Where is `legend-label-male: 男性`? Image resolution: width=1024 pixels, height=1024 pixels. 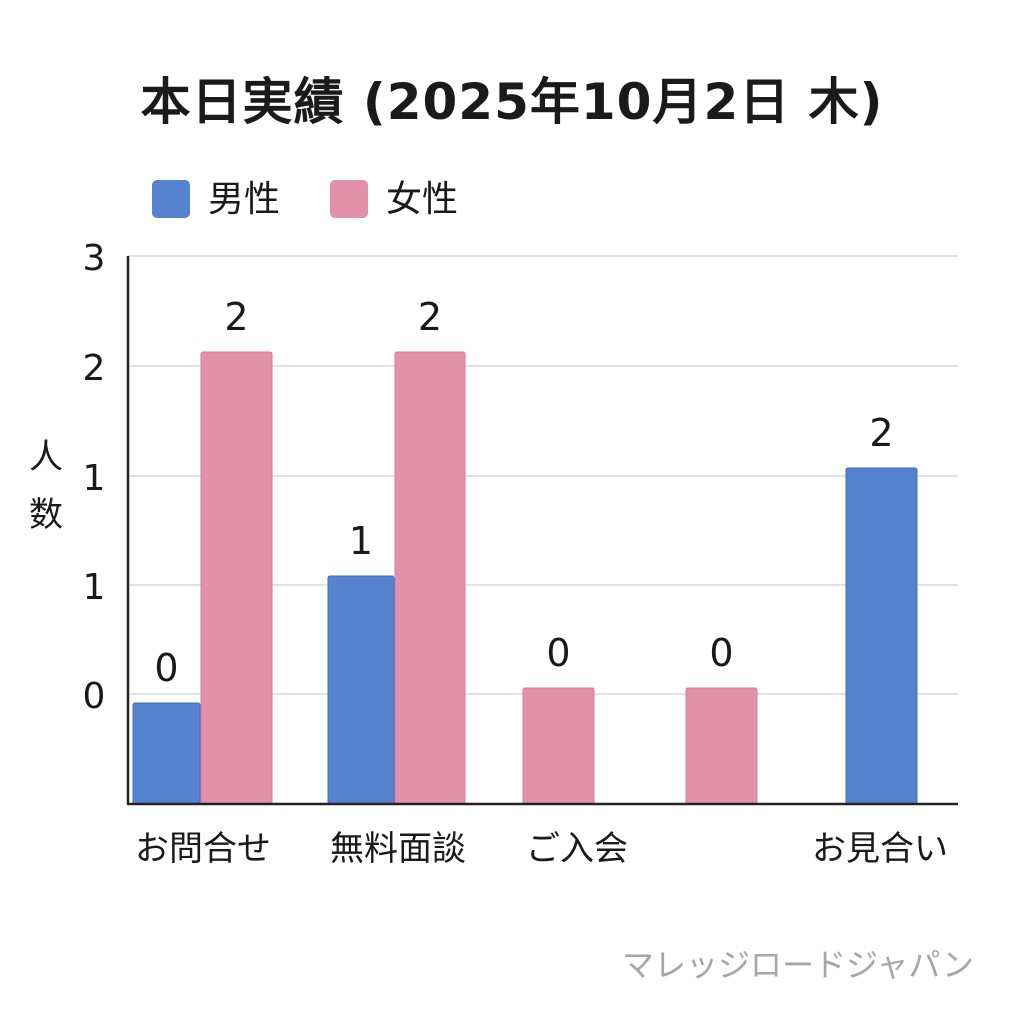
legend-label-male: 男性 is located at coordinates (244, 199).